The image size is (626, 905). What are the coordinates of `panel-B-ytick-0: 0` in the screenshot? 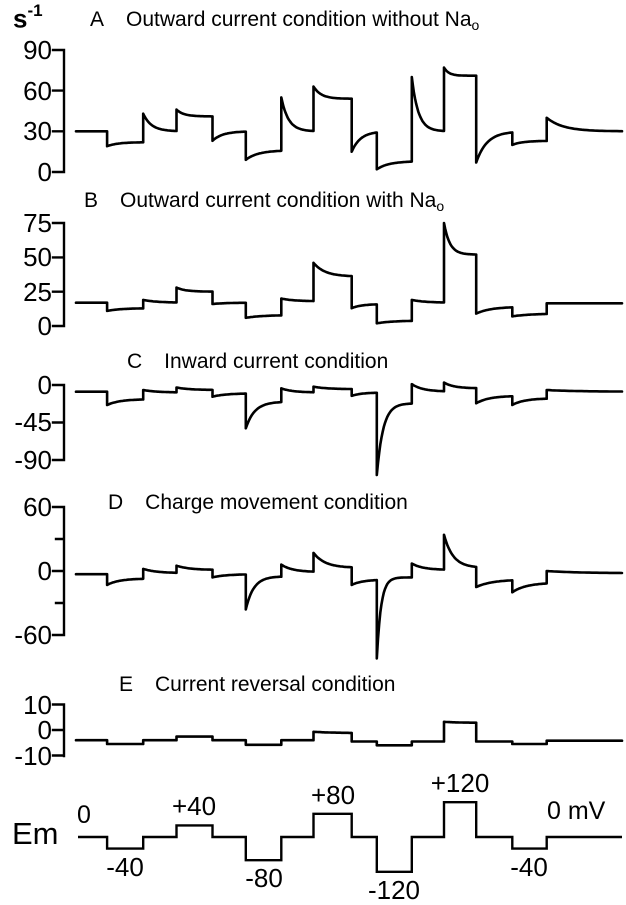 It's located at (44, 326).